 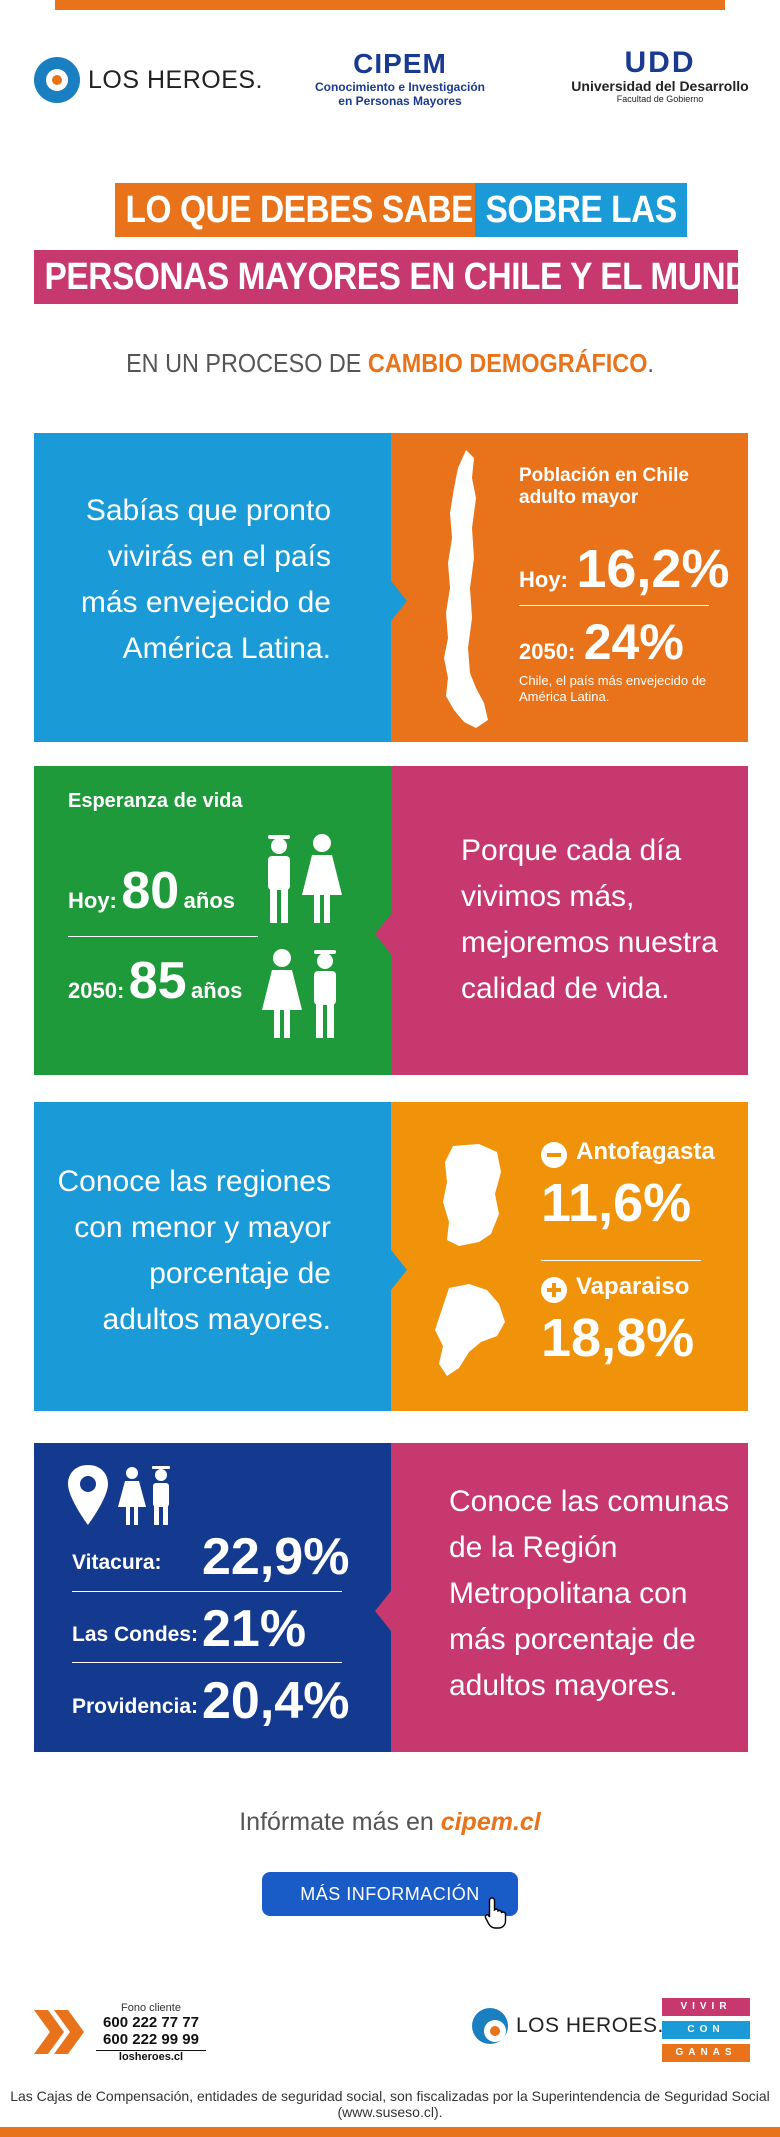 I want to click on panel4-text-line: adultos mayores., so click(x=563, y=1685).